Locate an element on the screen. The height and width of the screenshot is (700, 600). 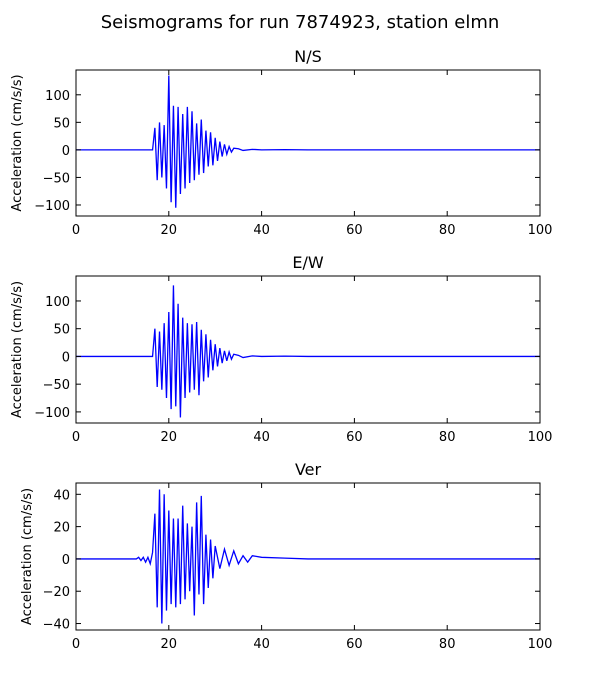
panel-title: N/S is located at coordinates (308, 56).